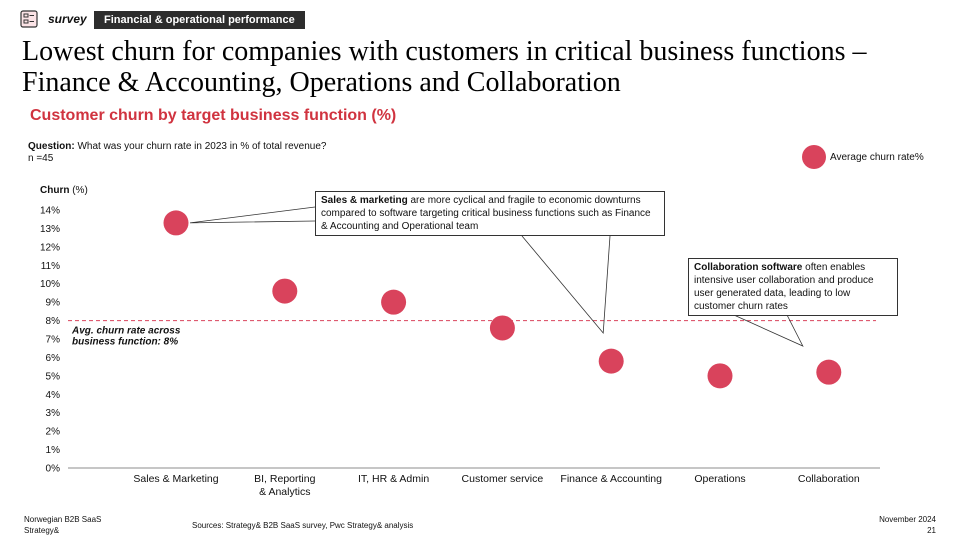 The height and width of the screenshot is (548, 960). I want to click on x-category-label: Operations, so click(719, 479).